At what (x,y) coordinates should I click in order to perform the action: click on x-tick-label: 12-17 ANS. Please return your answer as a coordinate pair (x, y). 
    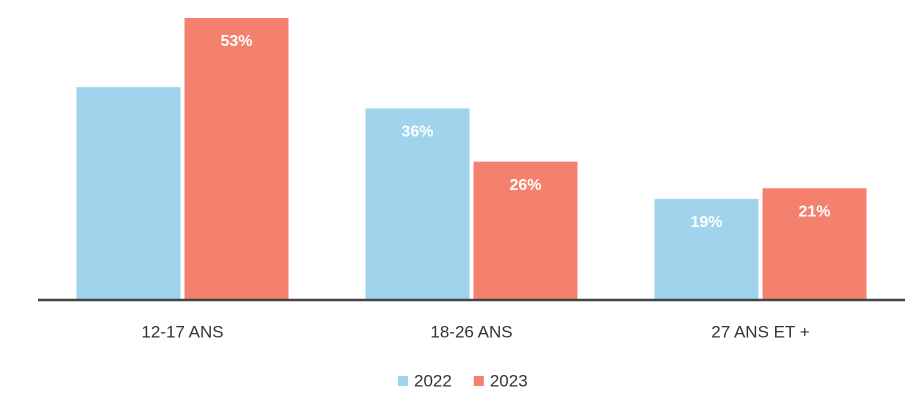
    Looking at the image, I should click on (182, 331).